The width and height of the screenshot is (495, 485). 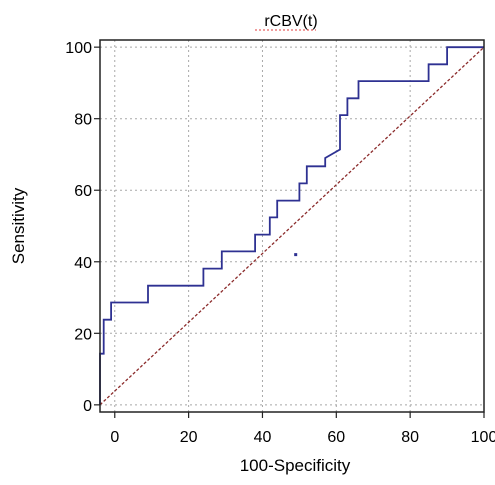 What do you see at coordinates (189, 437) in the screenshot?
I see `x-tick-label: 20` at bounding box center [189, 437].